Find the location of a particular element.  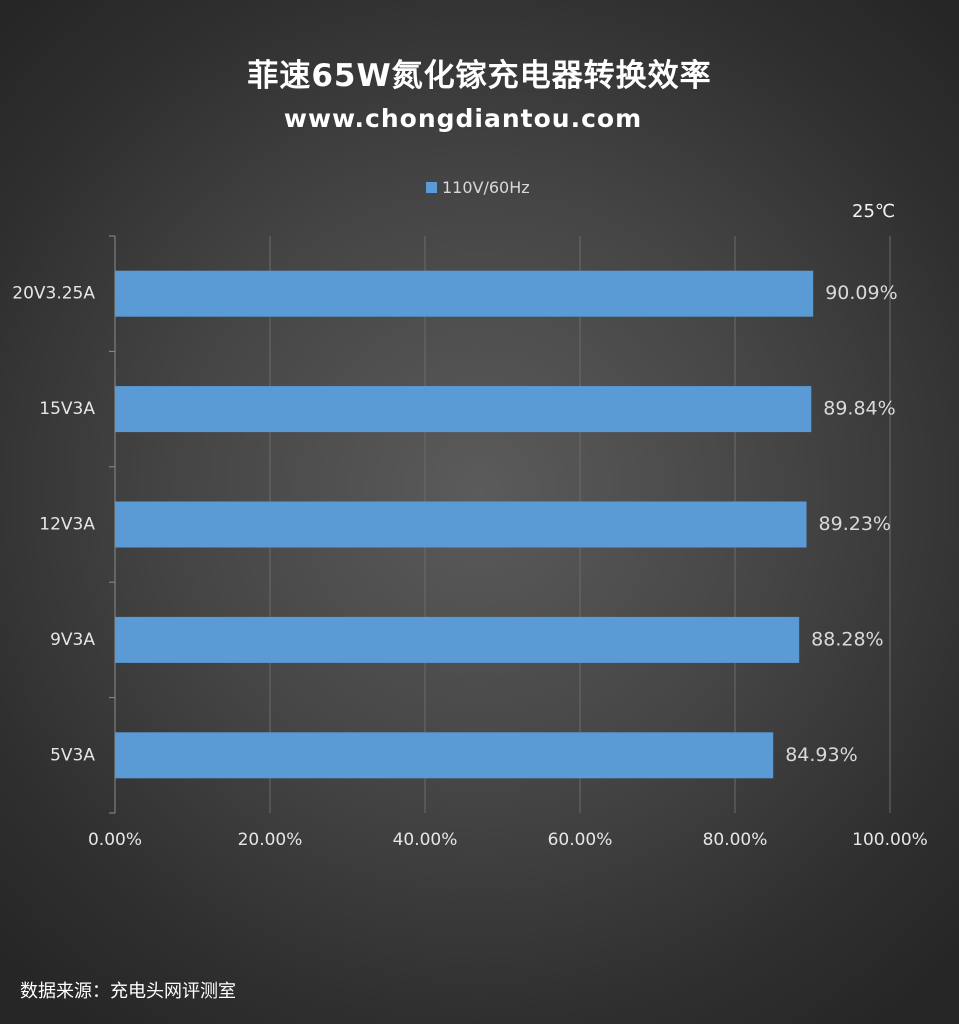

chart-subtitle: www.chongdiantou.com is located at coordinates (463, 118).